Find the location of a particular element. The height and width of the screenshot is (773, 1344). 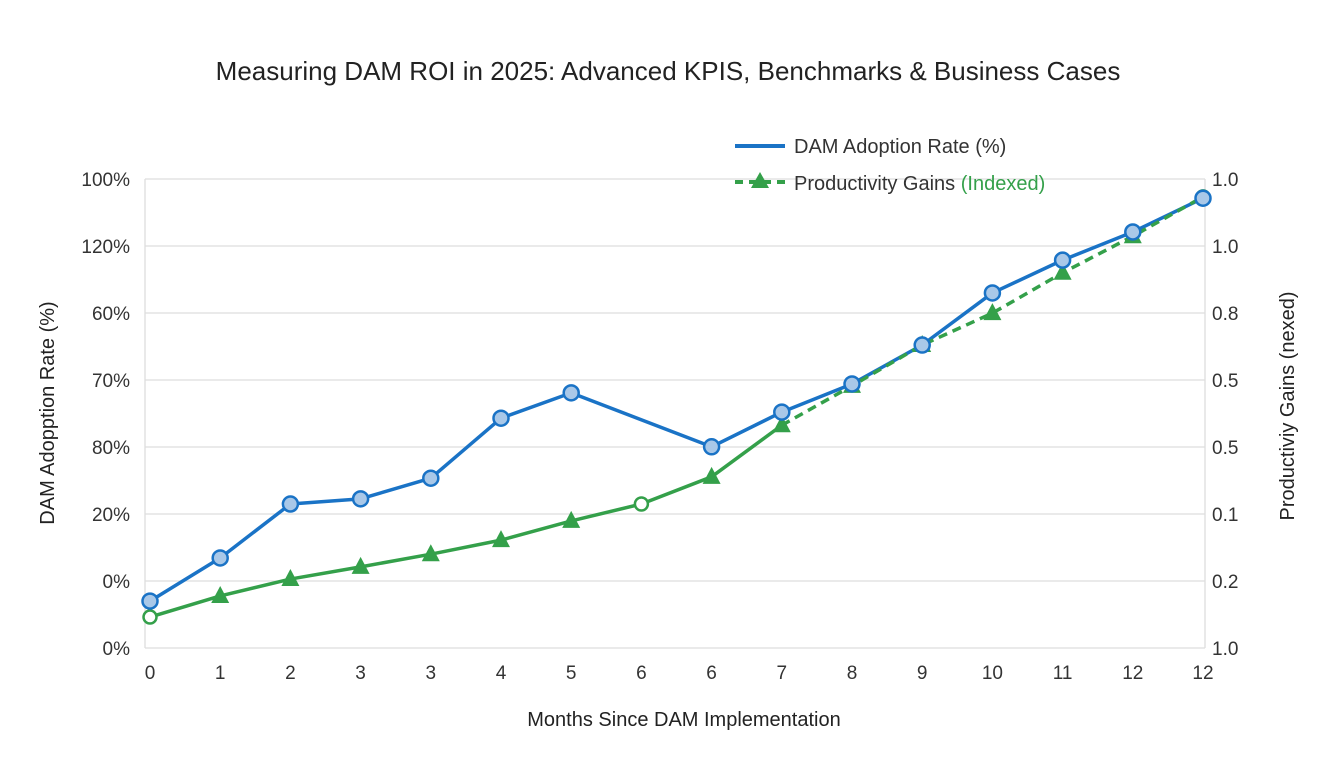

y-tick-label: 70% is located at coordinates (111, 381).